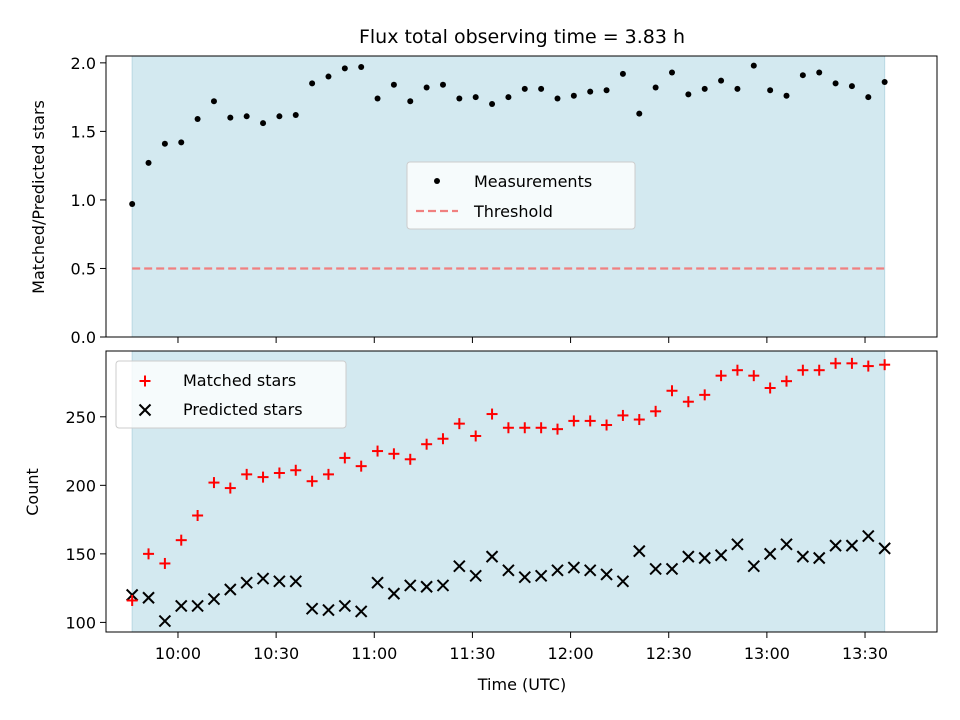 The image size is (960, 720). Describe the element at coordinates (83, 200) in the screenshot. I see `top-y-tick-label: 1.0` at that location.